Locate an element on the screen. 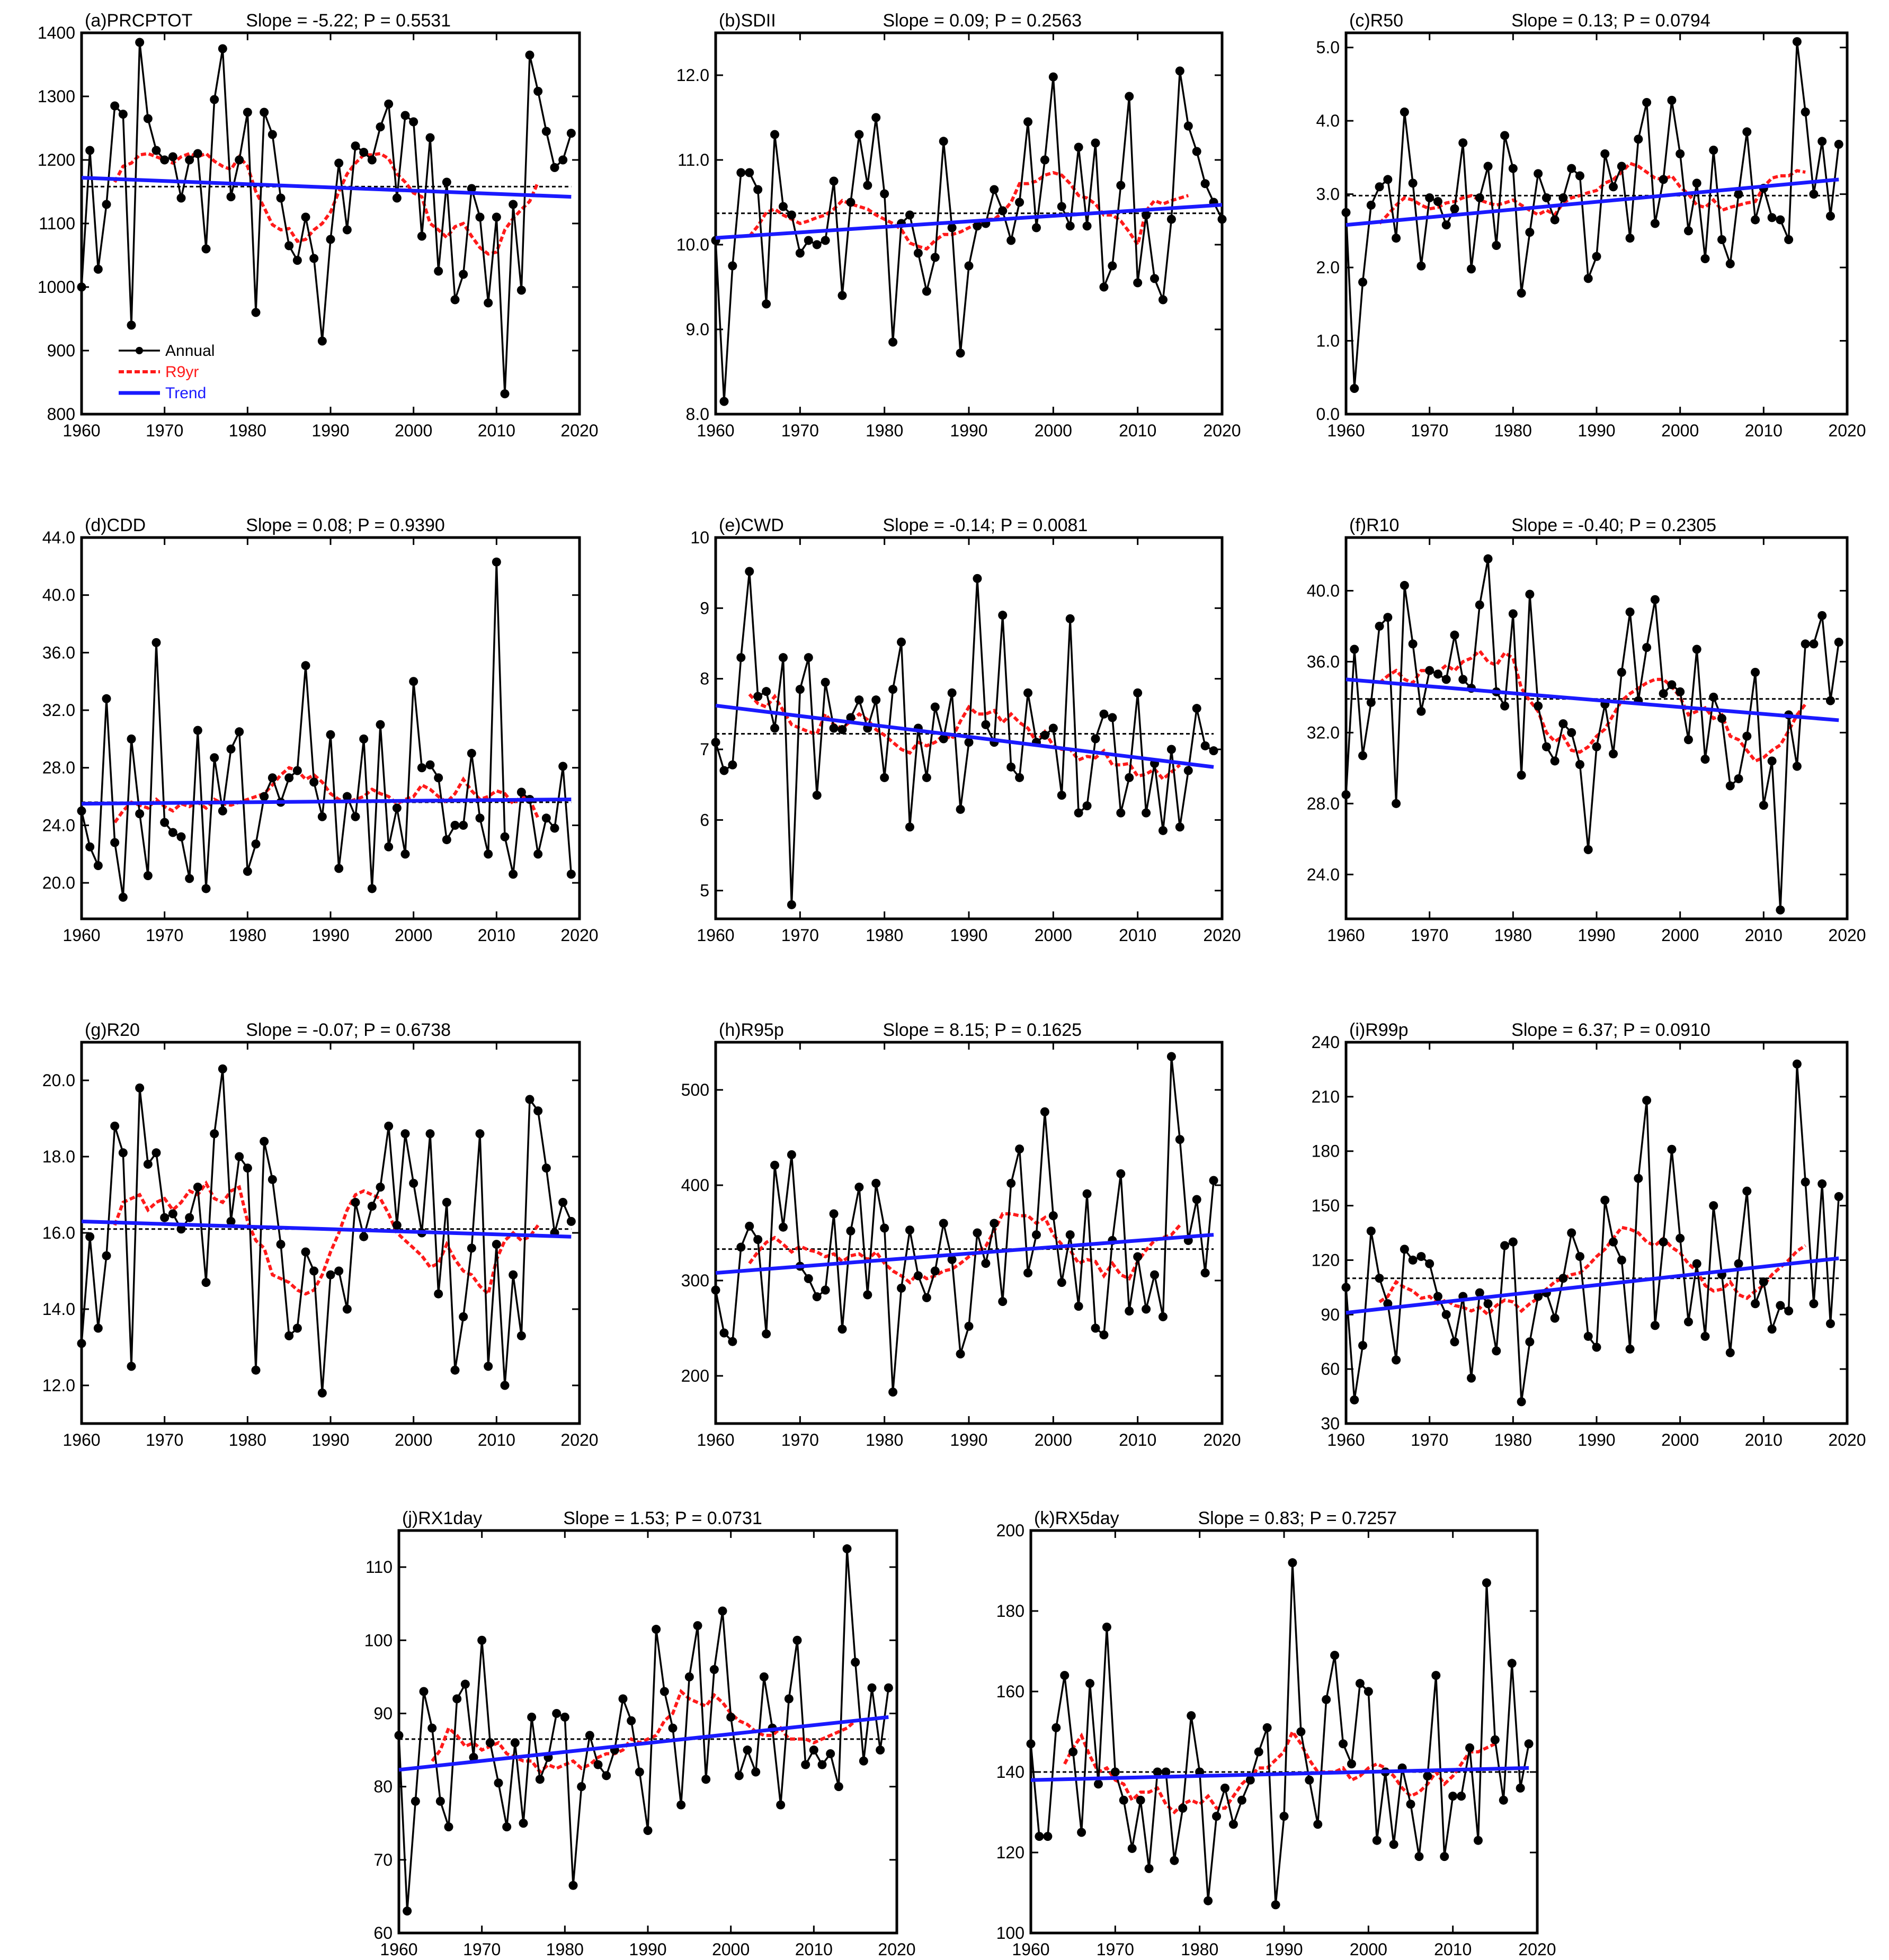 This screenshot has width=1889, height=1960. y-tick-label: 900 is located at coordinates (61, 350).